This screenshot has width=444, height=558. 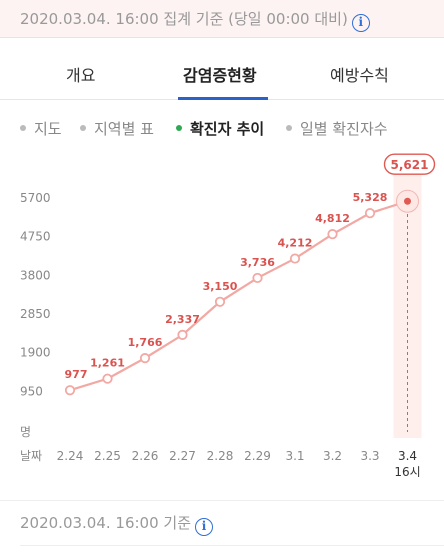 I want to click on footer-bar: 2020.03.04. 16:00 기준 i, so click(x=222, y=529).